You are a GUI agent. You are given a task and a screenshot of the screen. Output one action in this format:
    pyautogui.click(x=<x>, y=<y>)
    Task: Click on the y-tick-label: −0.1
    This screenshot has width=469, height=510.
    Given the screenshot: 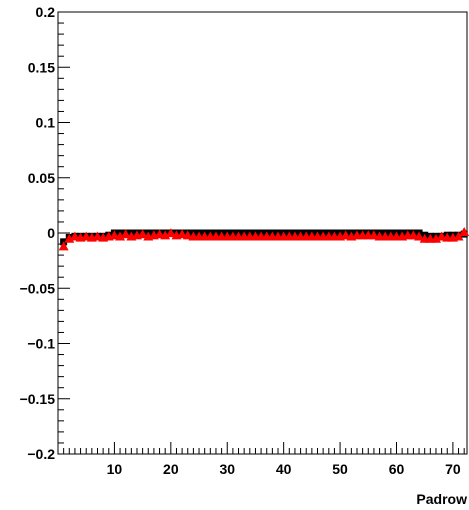 What is the action you would take?
    pyautogui.click(x=41, y=344)
    